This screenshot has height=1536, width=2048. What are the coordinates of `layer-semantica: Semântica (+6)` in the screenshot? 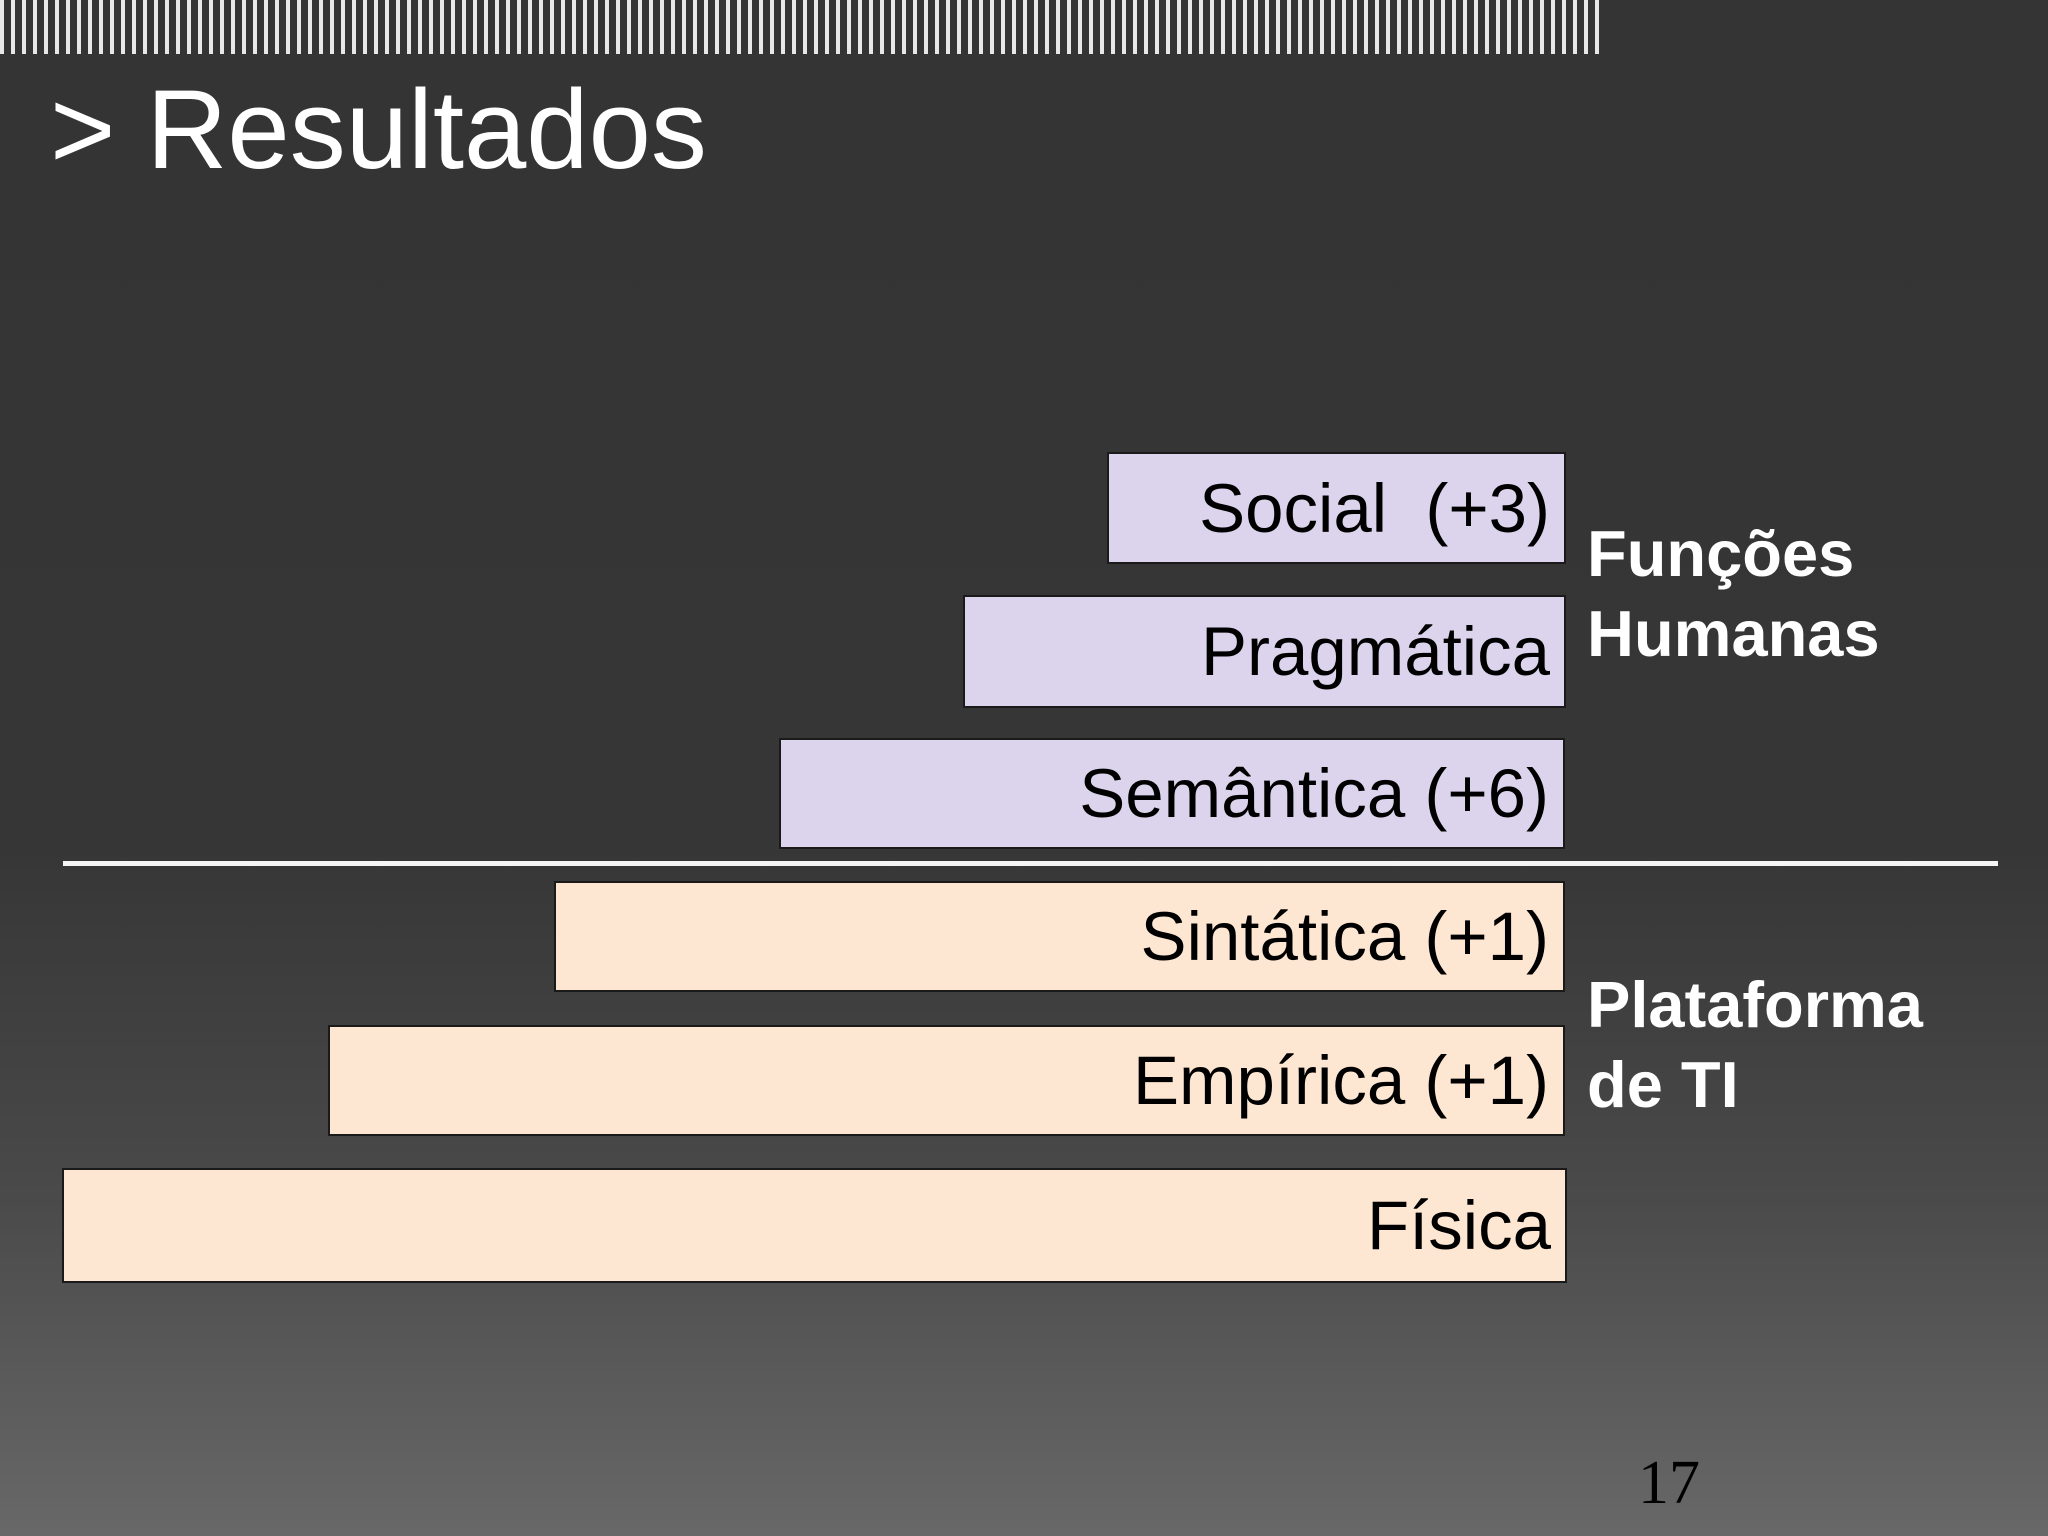 It's located at (1172, 793).